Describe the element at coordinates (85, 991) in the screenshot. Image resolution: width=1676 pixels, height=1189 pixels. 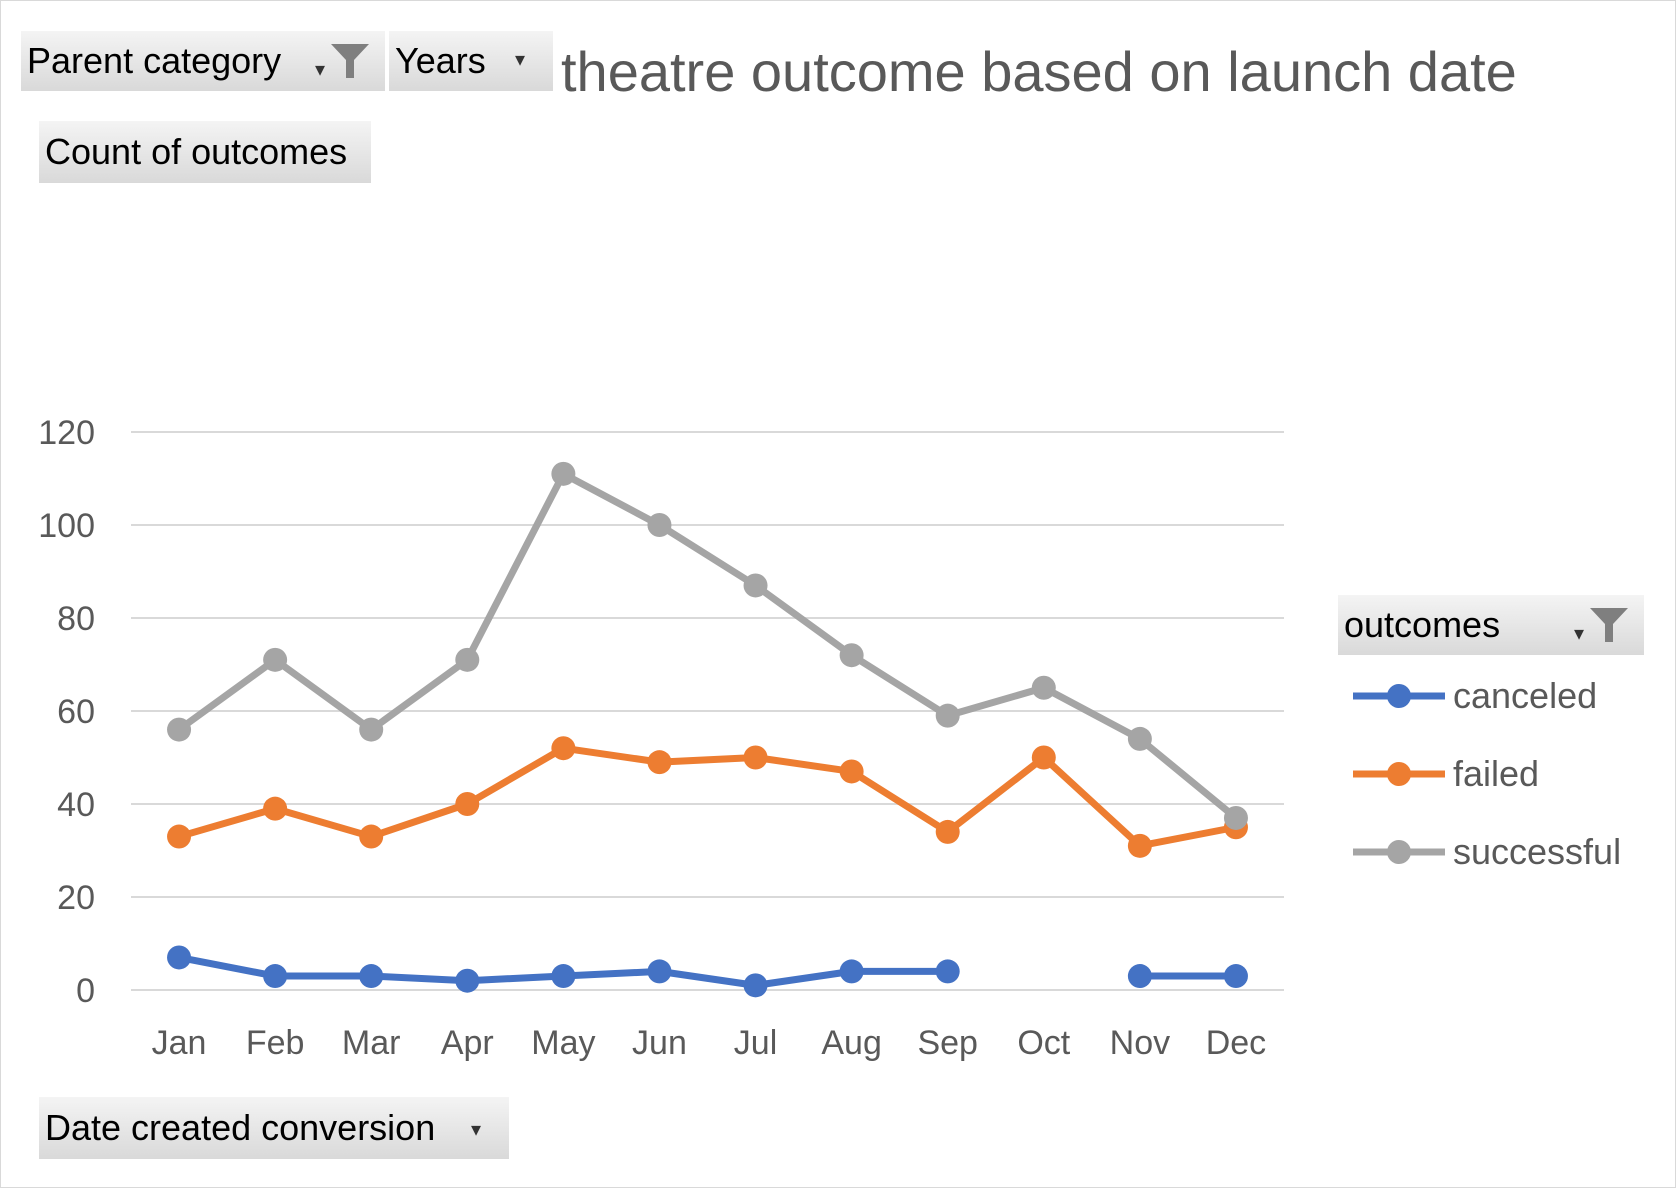
I see `y-tick-label: 0` at that location.